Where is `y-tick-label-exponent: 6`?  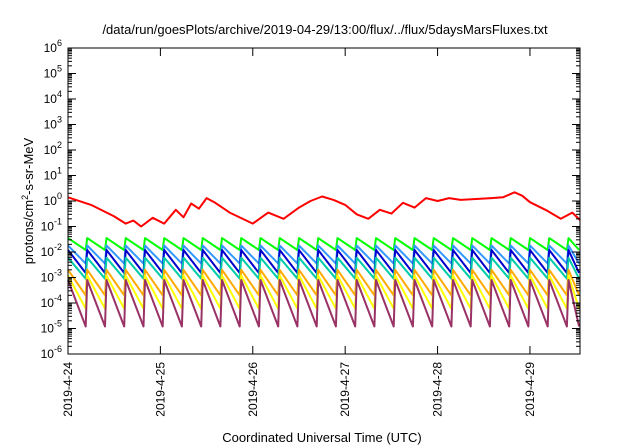
y-tick-label-exponent: 6 is located at coordinates (59, 43).